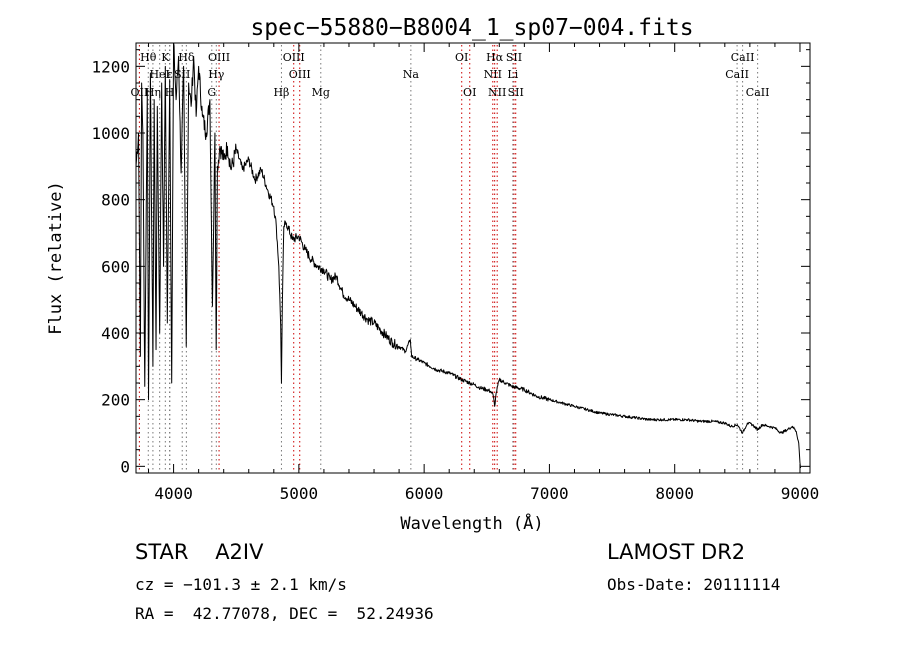 This screenshot has height=650, width=900. I want to click on lines_emission-line-label: OII, so click(140, 92).